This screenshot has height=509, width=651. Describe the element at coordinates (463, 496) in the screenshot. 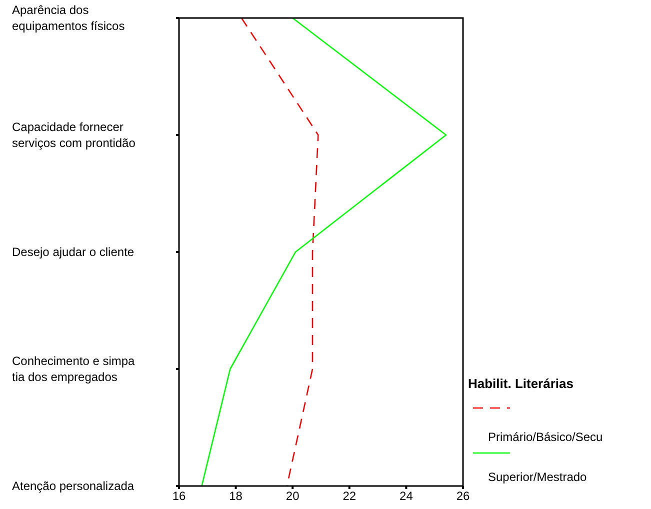

I see `x-tick-label: 26` at that location.